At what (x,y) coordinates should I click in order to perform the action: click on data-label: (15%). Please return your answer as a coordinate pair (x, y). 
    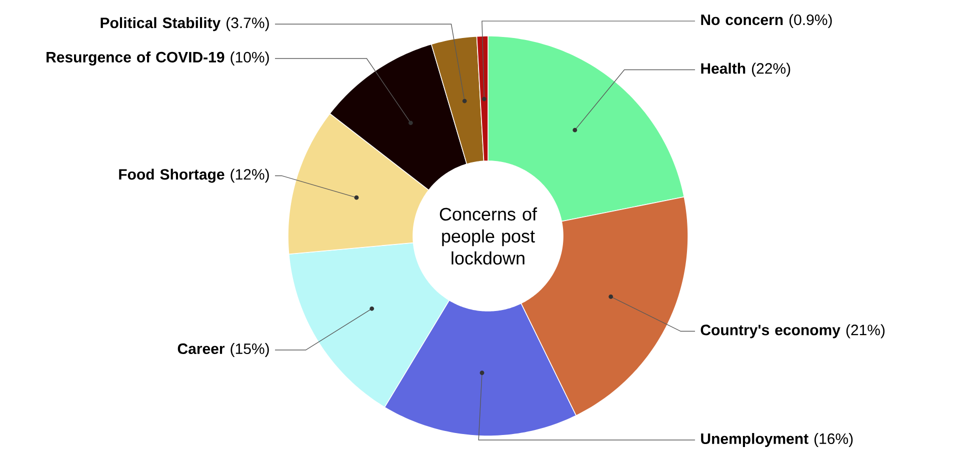
    Looking at the image, I should click on (249, 350).